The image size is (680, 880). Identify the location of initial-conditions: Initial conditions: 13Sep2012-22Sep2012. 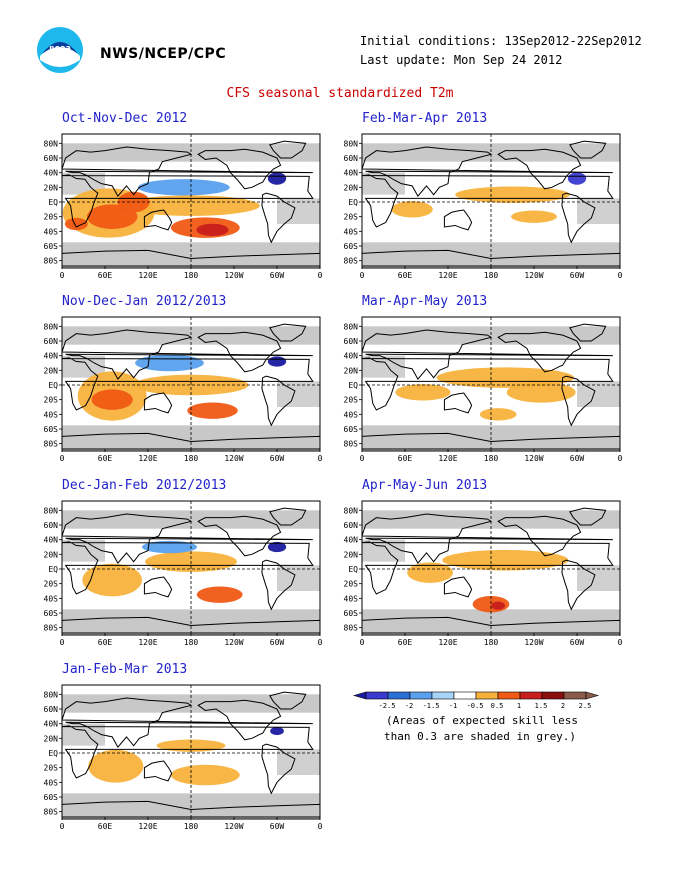
(501, 41).